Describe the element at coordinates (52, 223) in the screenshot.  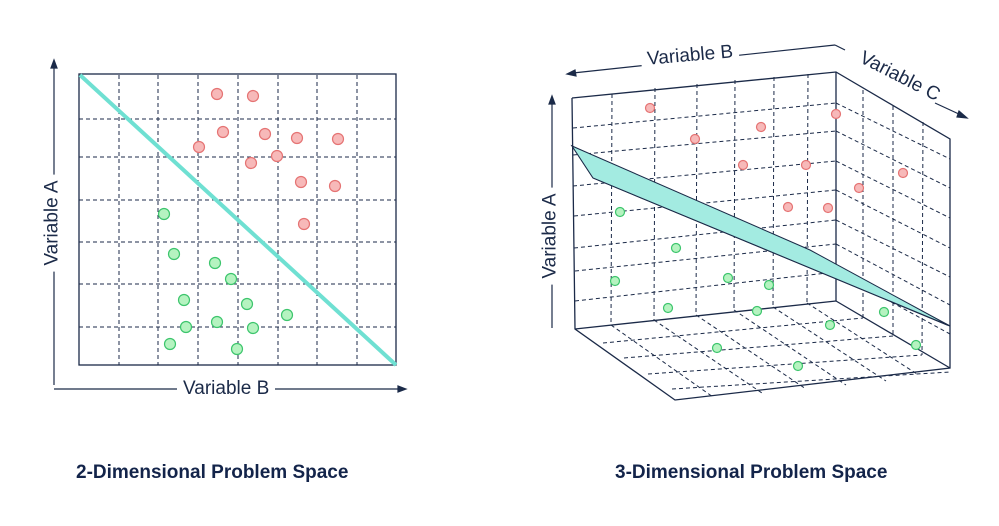
I see `y-axis-label-2d: Variable A` at that location.